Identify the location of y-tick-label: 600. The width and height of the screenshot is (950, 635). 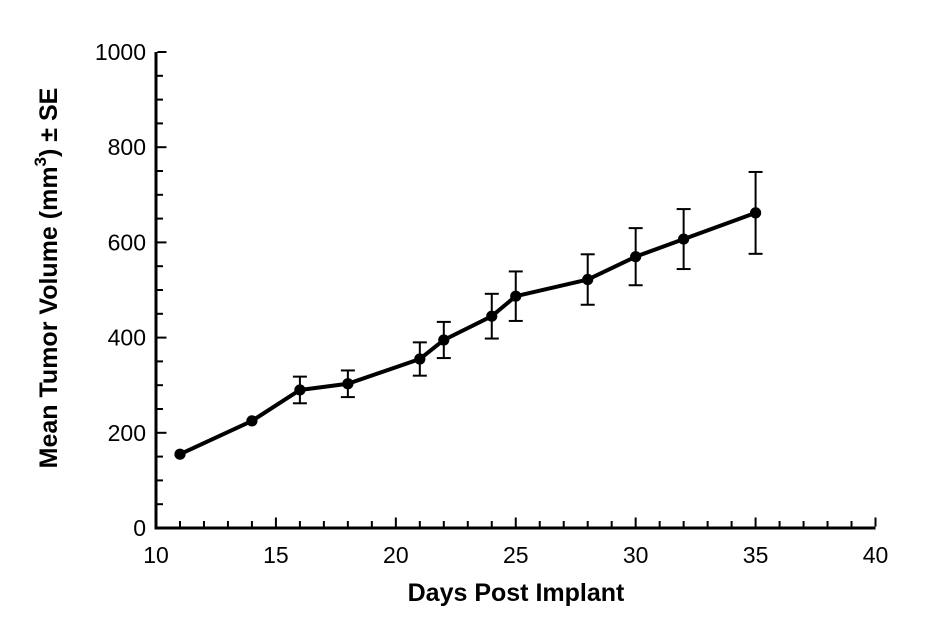
(127, 242).